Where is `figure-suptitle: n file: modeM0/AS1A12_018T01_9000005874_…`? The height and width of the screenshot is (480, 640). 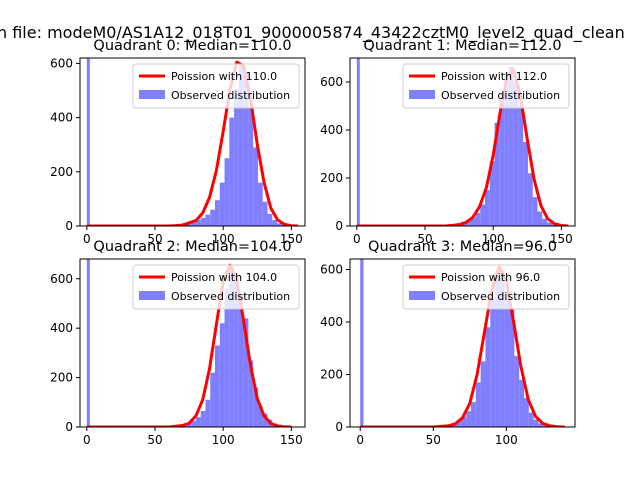 figure-suptitle: n file: modeM0/AS1A12_018T01_9000005874_… is located at coordinates (312, 33).